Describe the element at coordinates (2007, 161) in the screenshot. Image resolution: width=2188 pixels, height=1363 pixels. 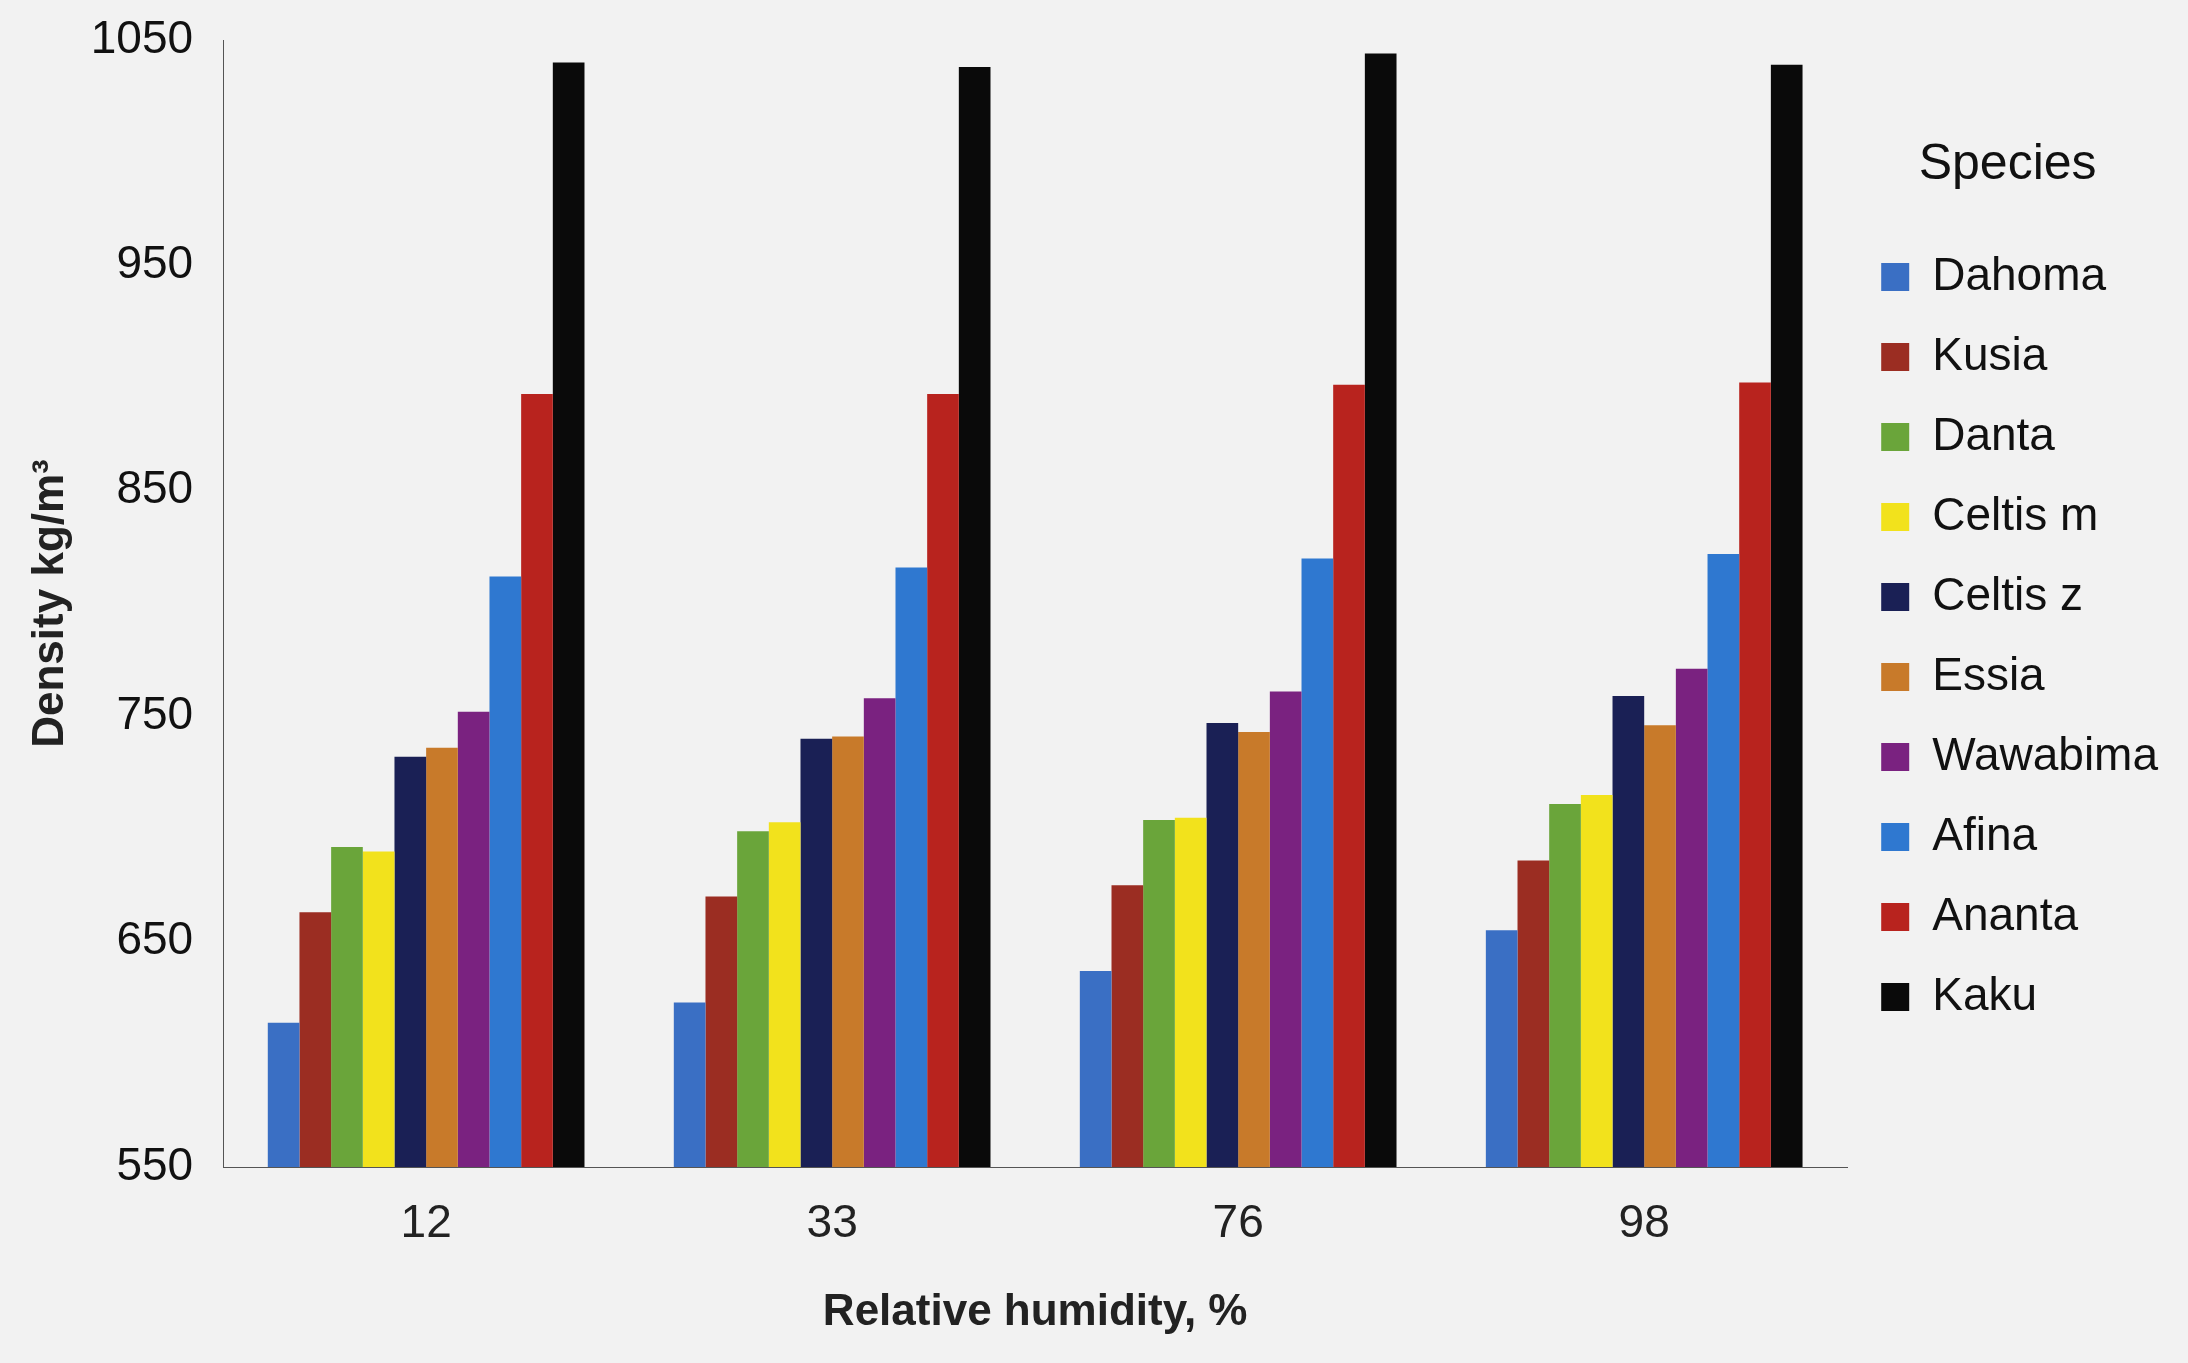
I see `legend-title: Species` at that location.